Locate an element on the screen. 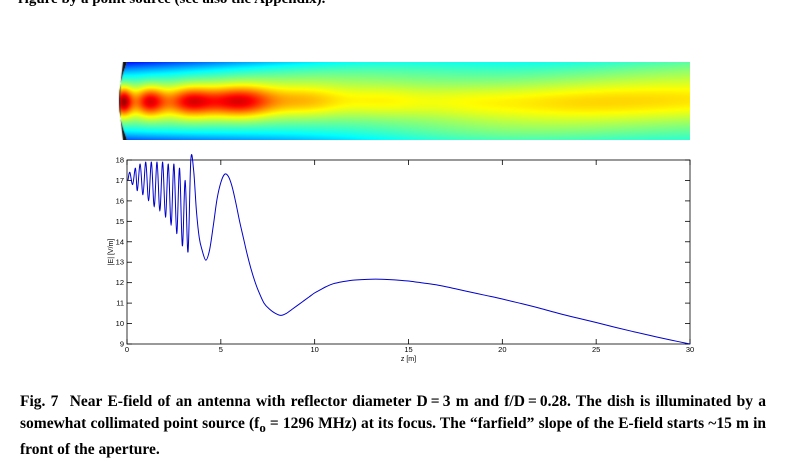  x-tick-label: 10 is located at coordinates (314, 349).